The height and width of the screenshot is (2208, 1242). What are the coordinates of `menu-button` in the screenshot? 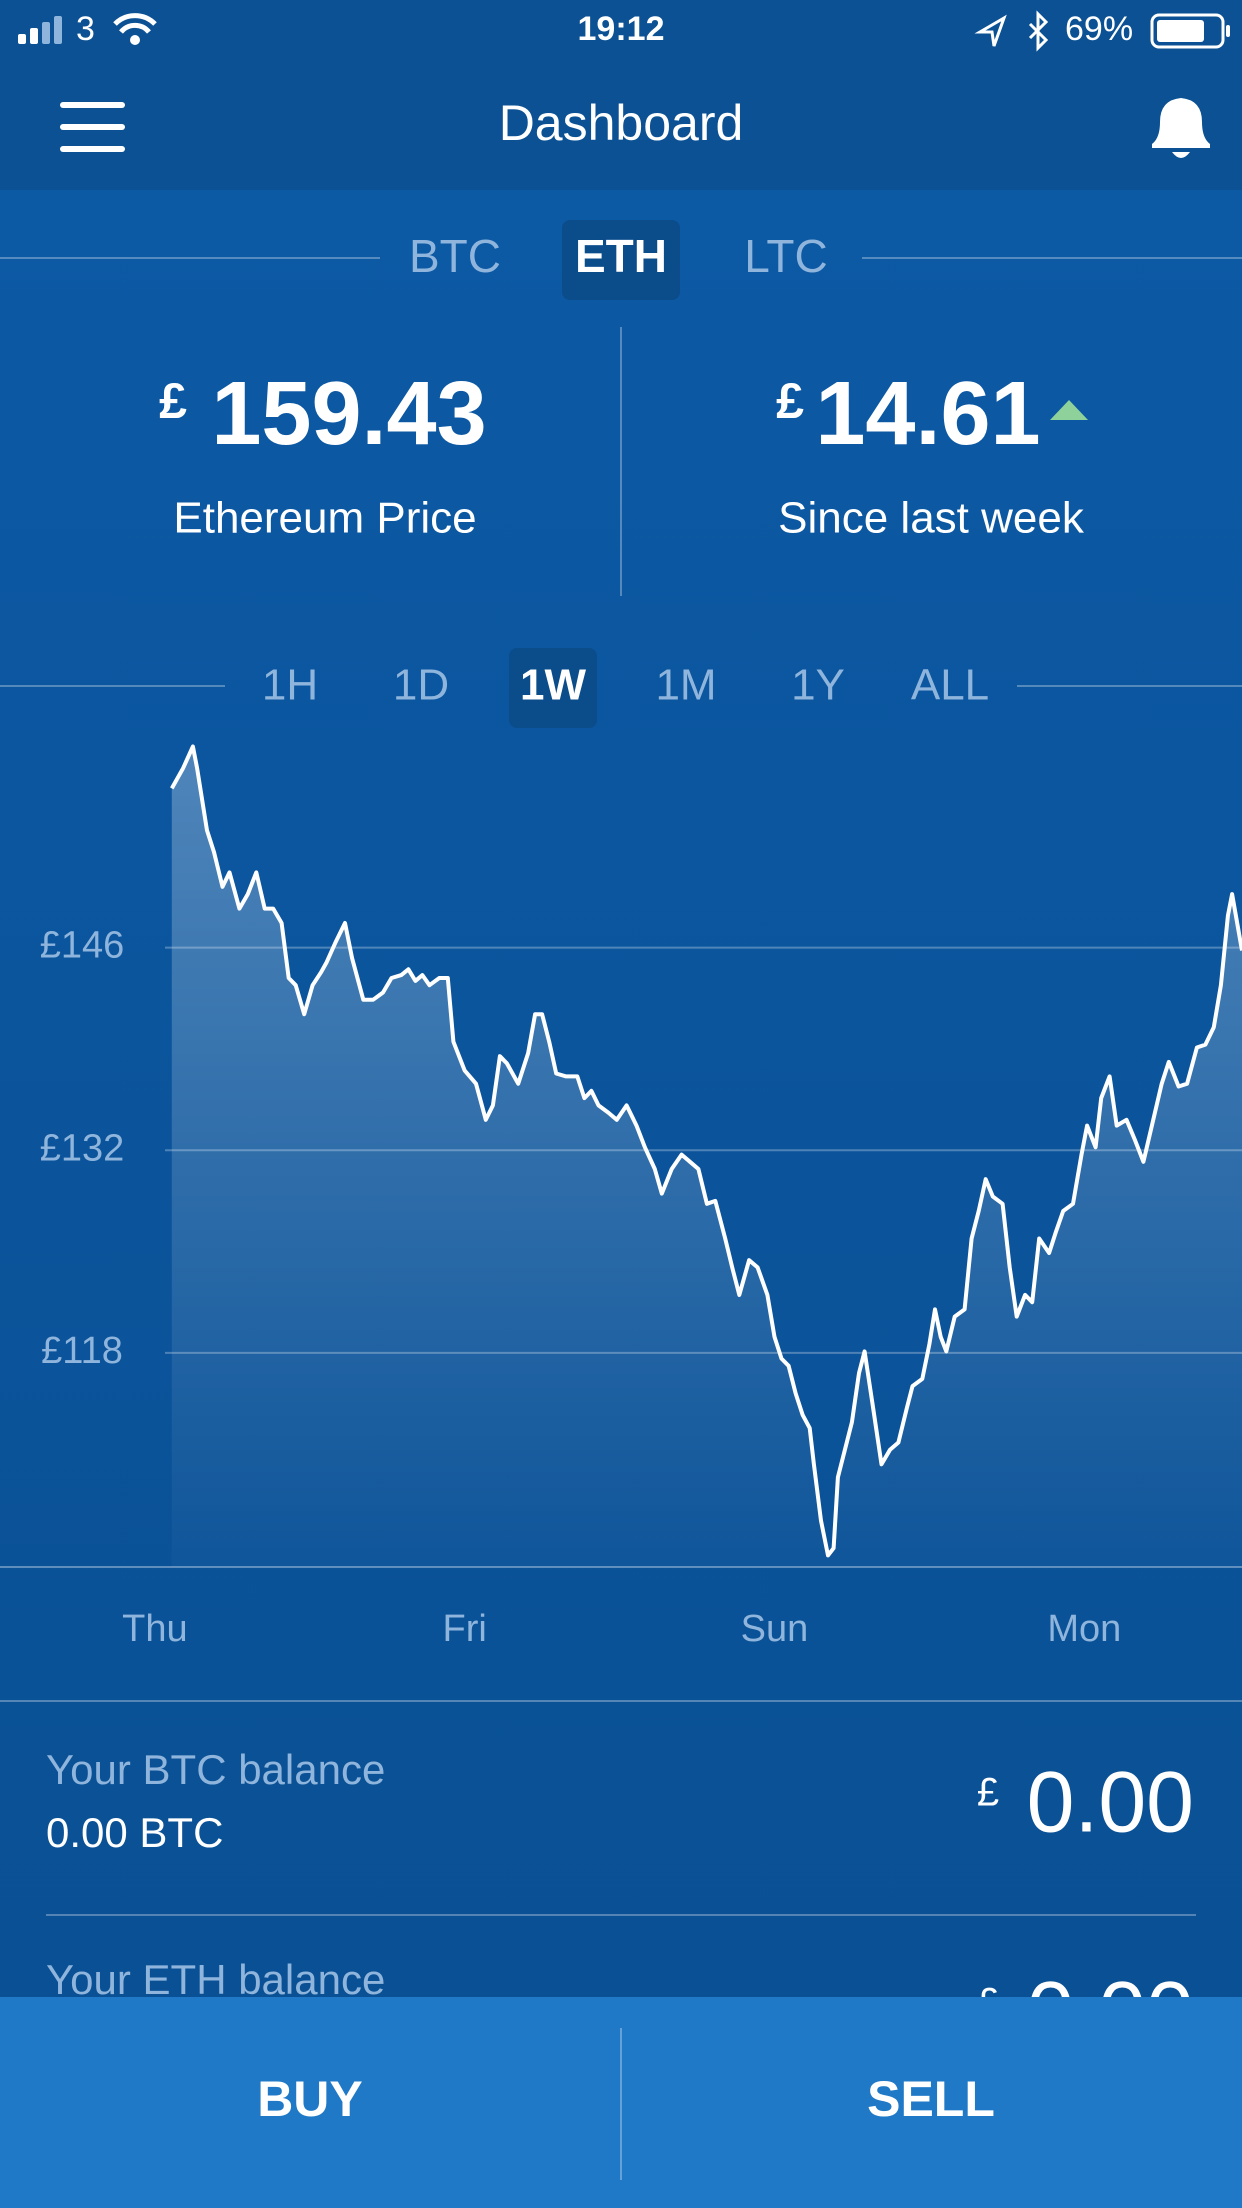 It's located at (92, 127).